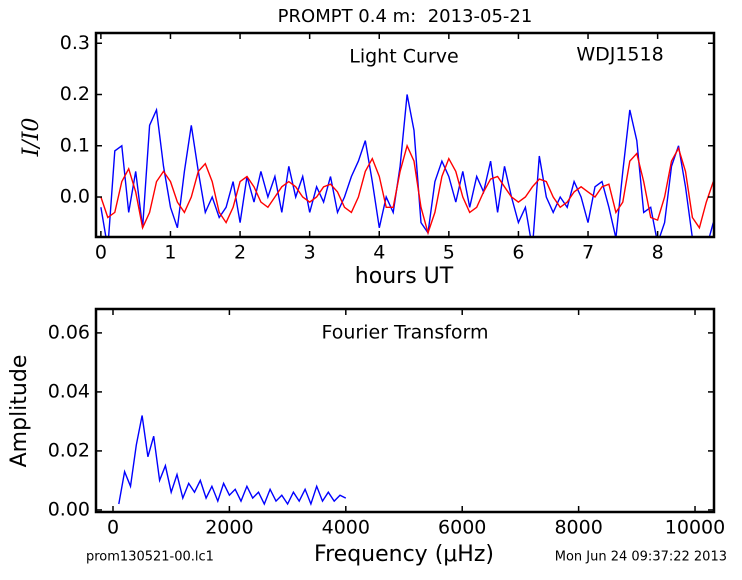 Image resolution: width=742 pixels, height=580 pixels. Describe the element at coordinates (170, 253) in the screenshot. I see `x-tick-label: 1` at that location.